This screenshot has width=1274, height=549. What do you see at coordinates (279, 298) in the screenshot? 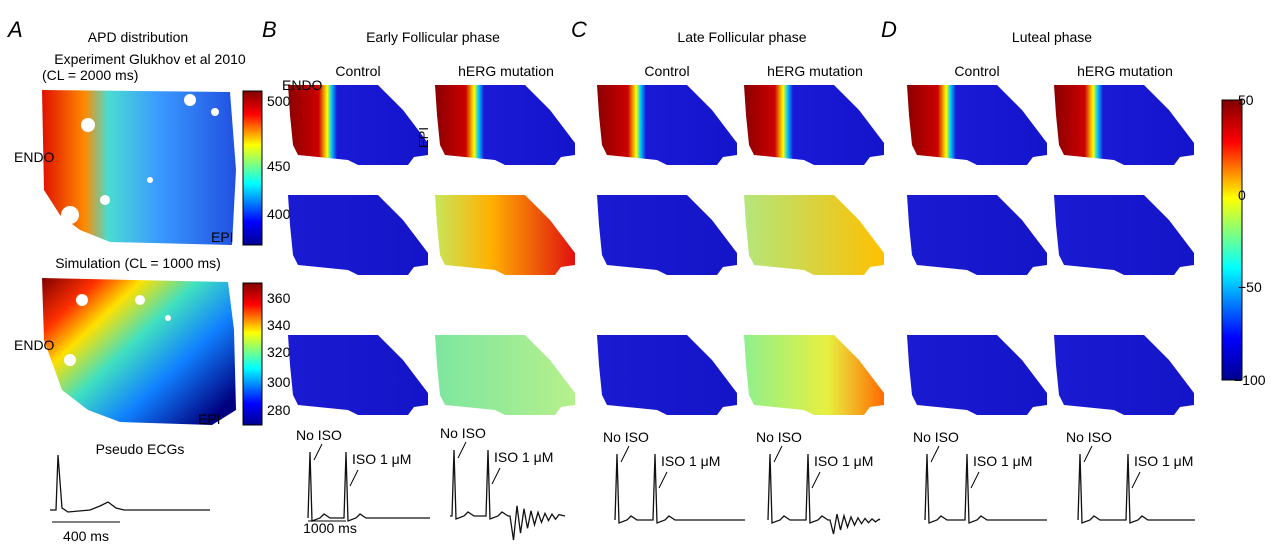
I see `colorbar-tick: 360` at bounding box center [279, 298].